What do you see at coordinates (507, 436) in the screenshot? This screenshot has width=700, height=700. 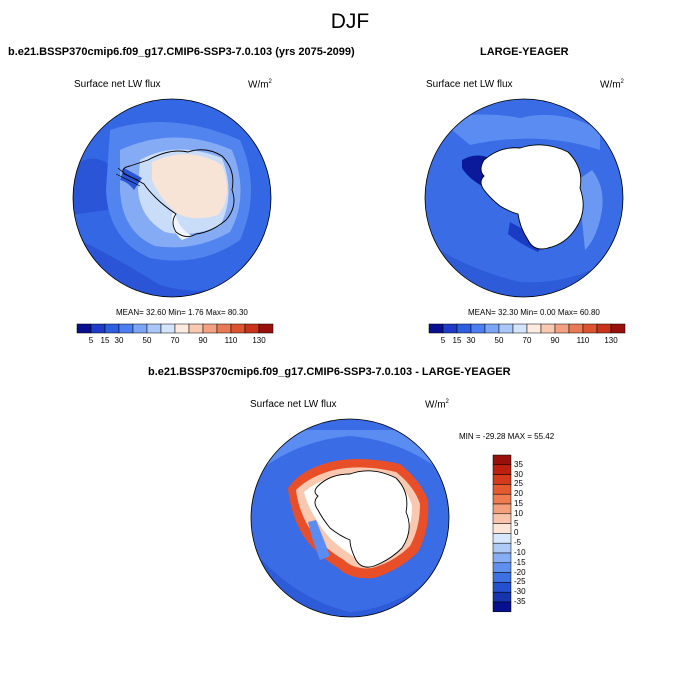 I see `panel3-stats: MIN = -29.28 MAX = 55.42` at bounding box center [507, 436].